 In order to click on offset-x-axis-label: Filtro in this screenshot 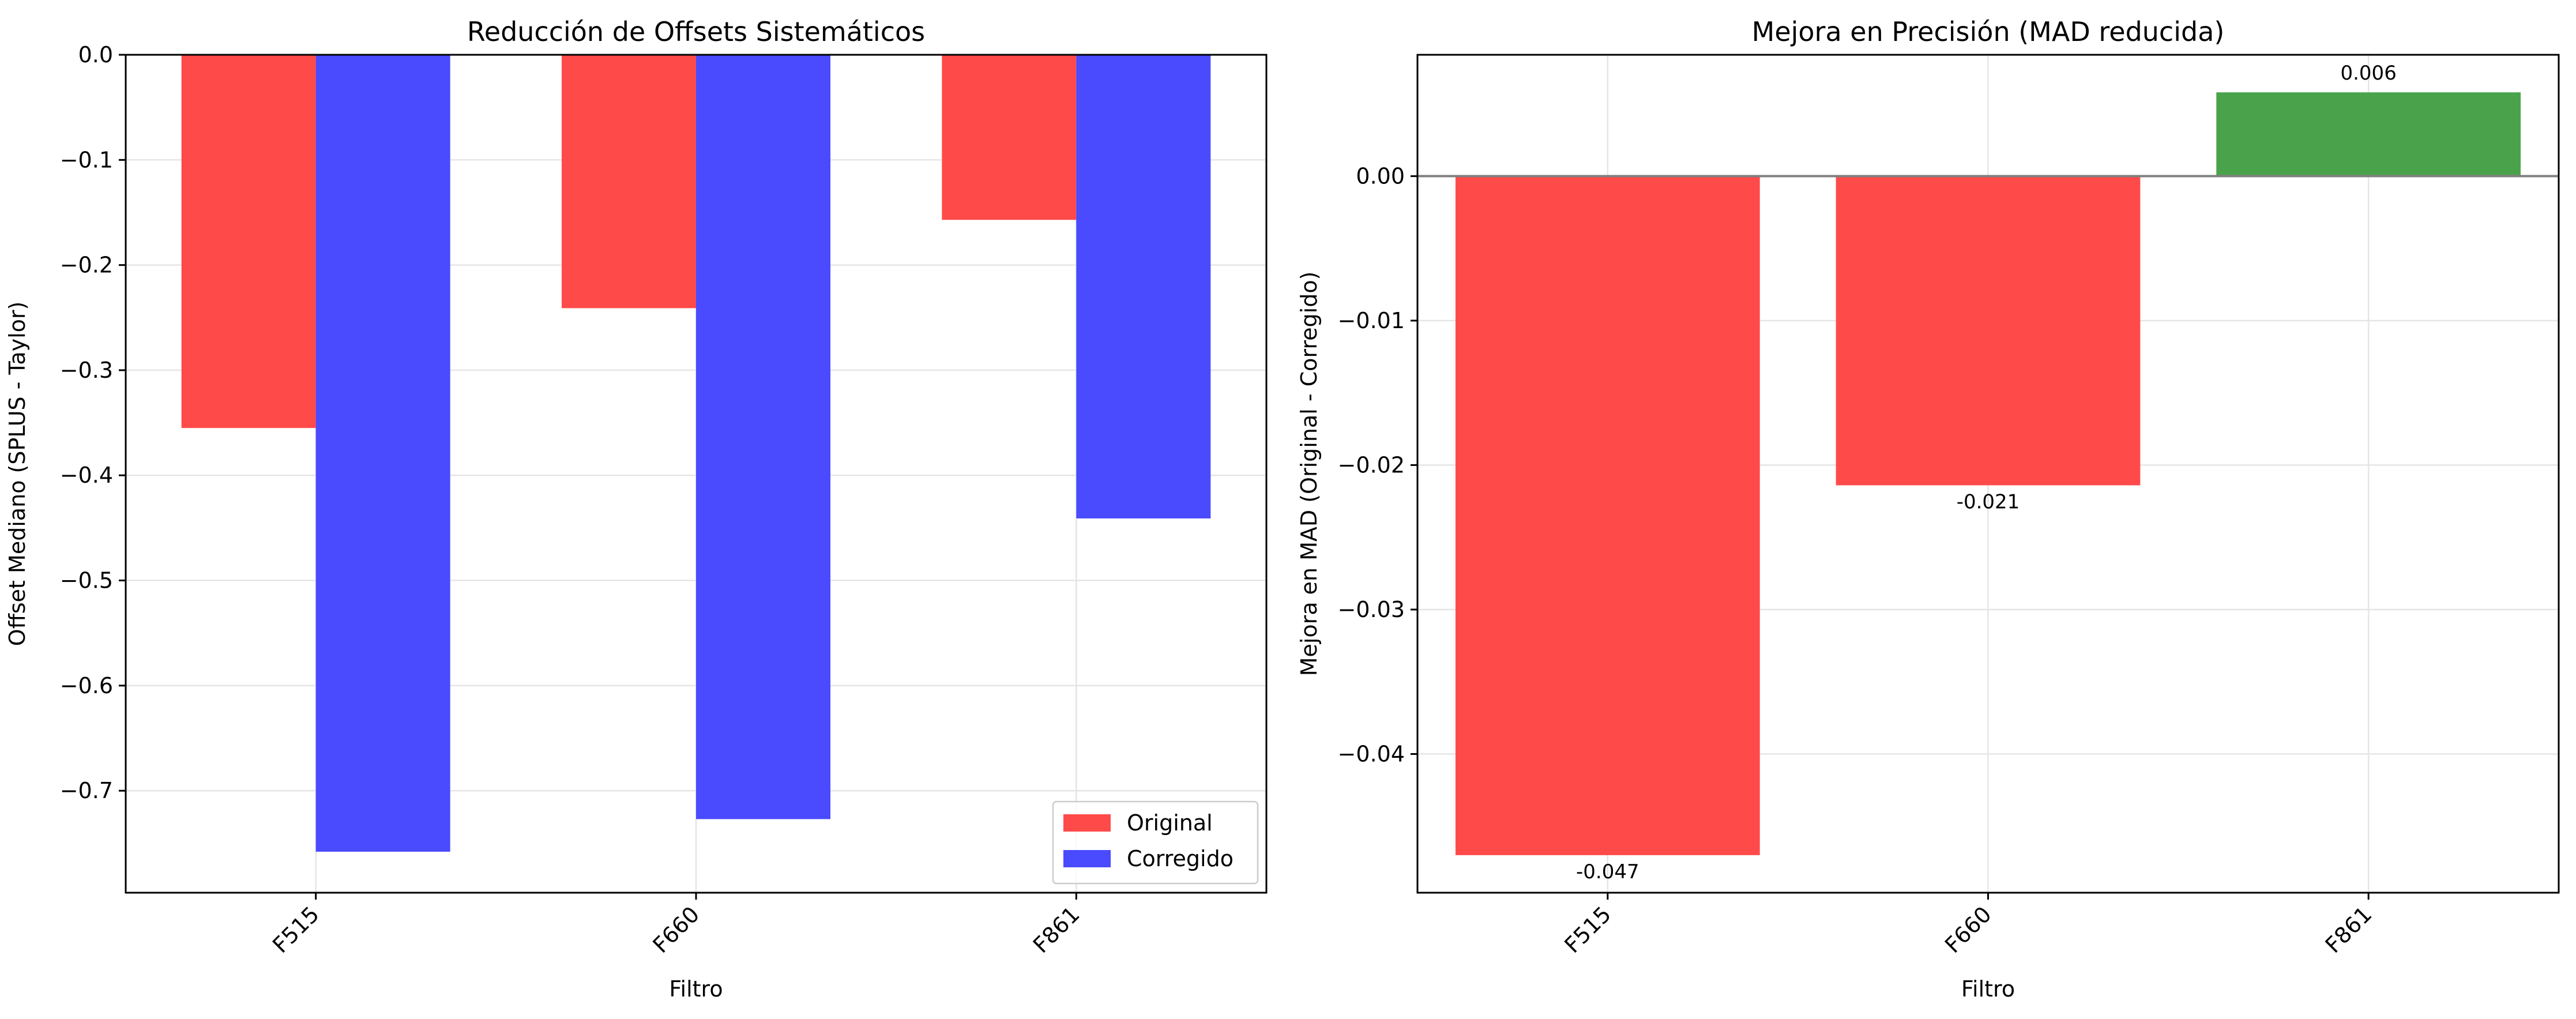, I will do `click(696, 989)`.